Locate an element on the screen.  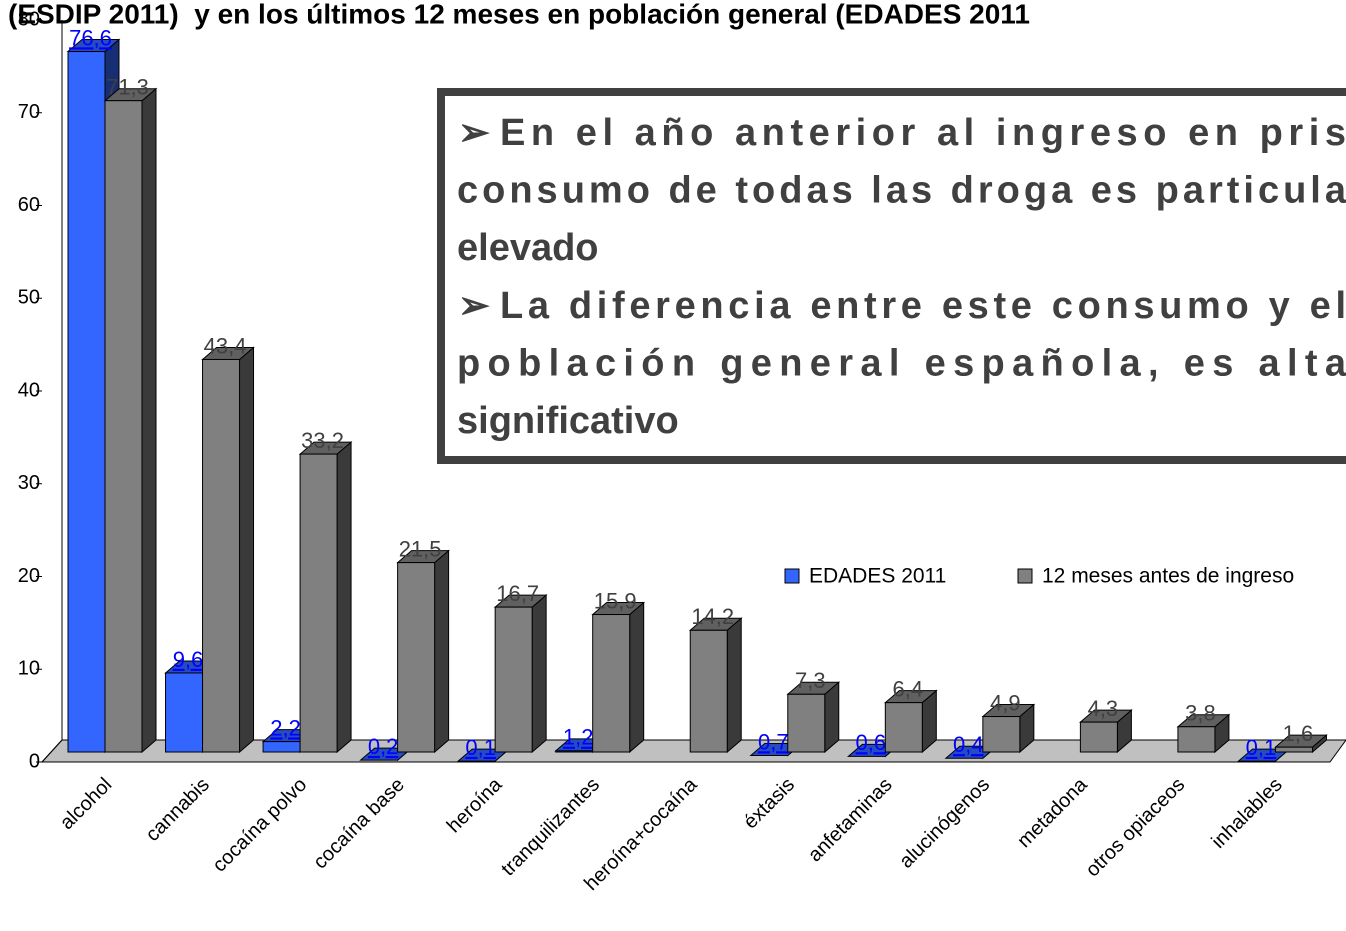
data-label: 0,6 is located at coordinates (871, 742).